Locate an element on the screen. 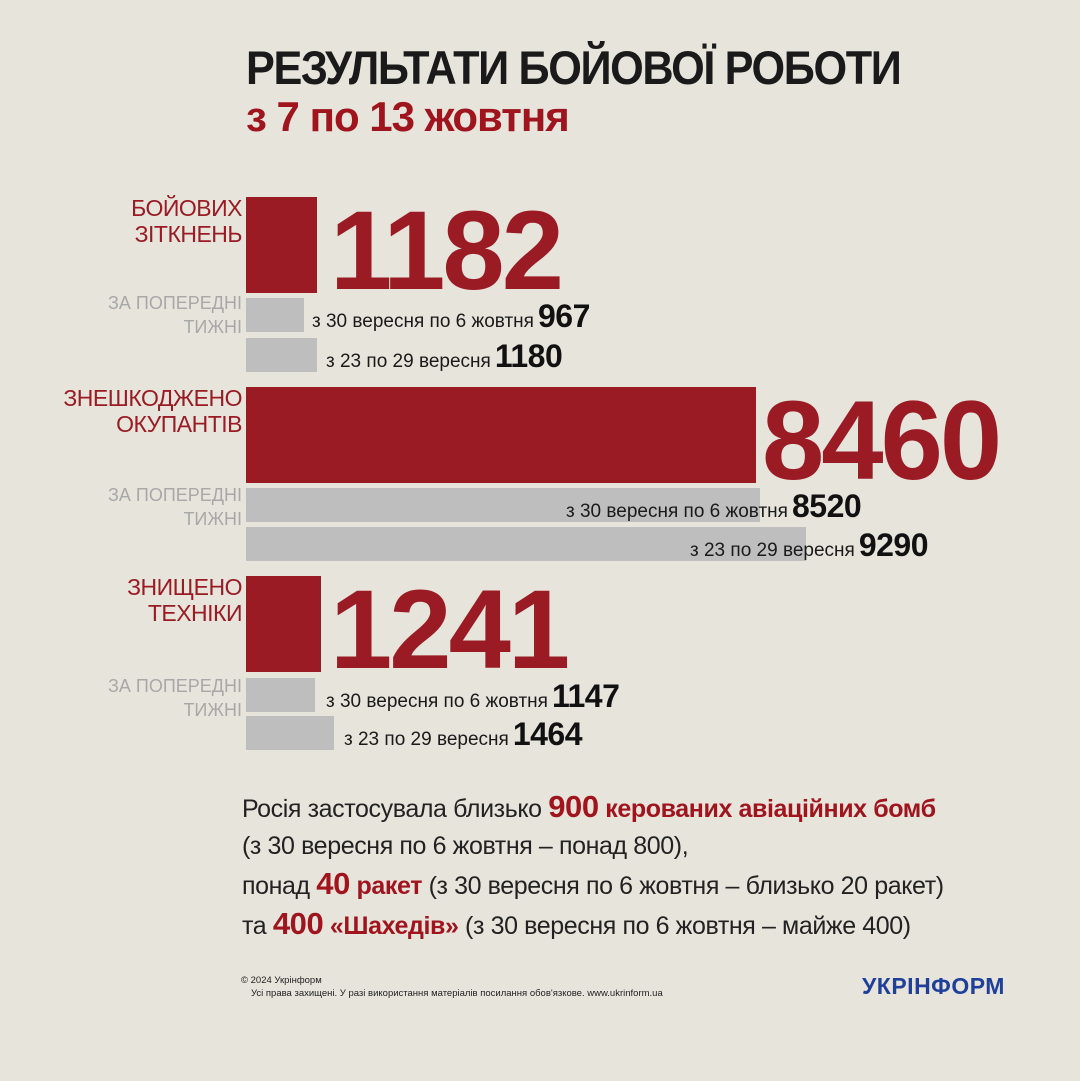 Image resolution: width=1080 pixels, height=1081 pixels. category-label: ЗНИЩЕНО ТЕХНІКИ is located at coordinates (184, 600).